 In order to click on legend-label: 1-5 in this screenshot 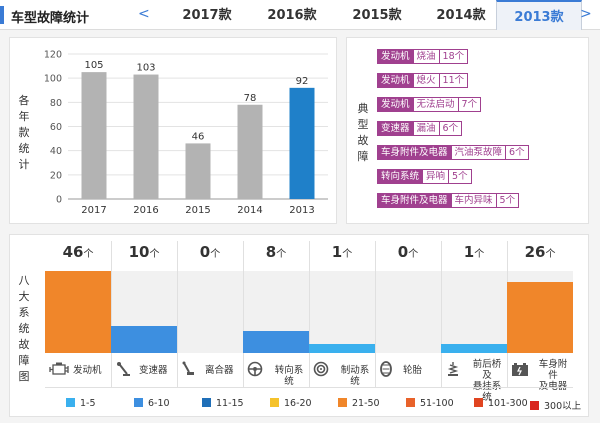, I will do `click(88, 403)`.